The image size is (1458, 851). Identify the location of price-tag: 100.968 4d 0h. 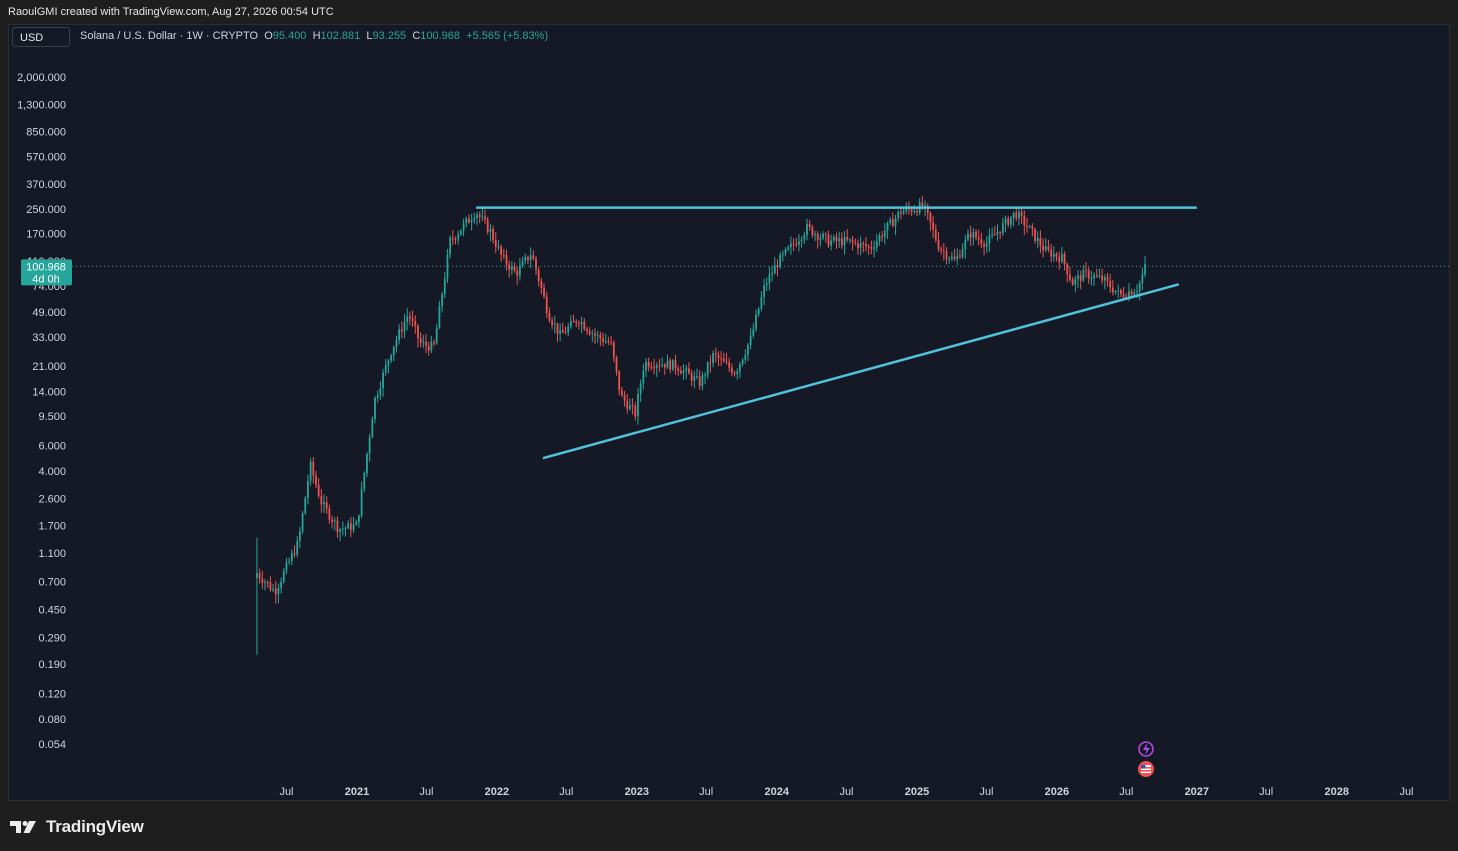
(46, 272).